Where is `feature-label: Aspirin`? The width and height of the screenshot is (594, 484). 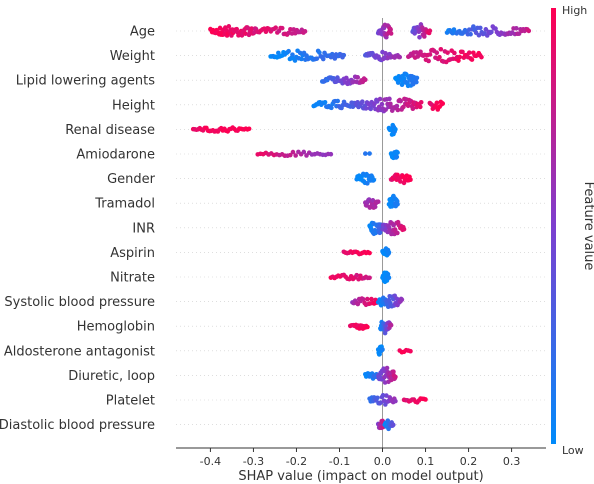
feature-label: Aspirin is located at coordinates (132, 253).